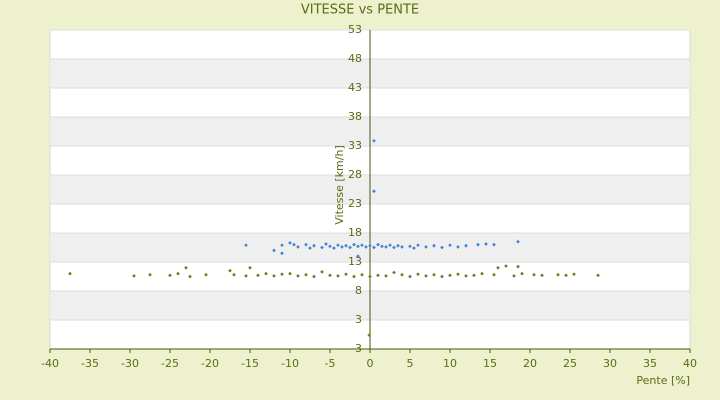 The width and height of the screenshot is (720, 400). What do you see at coordinates (450, 363) in the screenshot?
I see `x-tick-label: 10` at bounding box center [450, 363].